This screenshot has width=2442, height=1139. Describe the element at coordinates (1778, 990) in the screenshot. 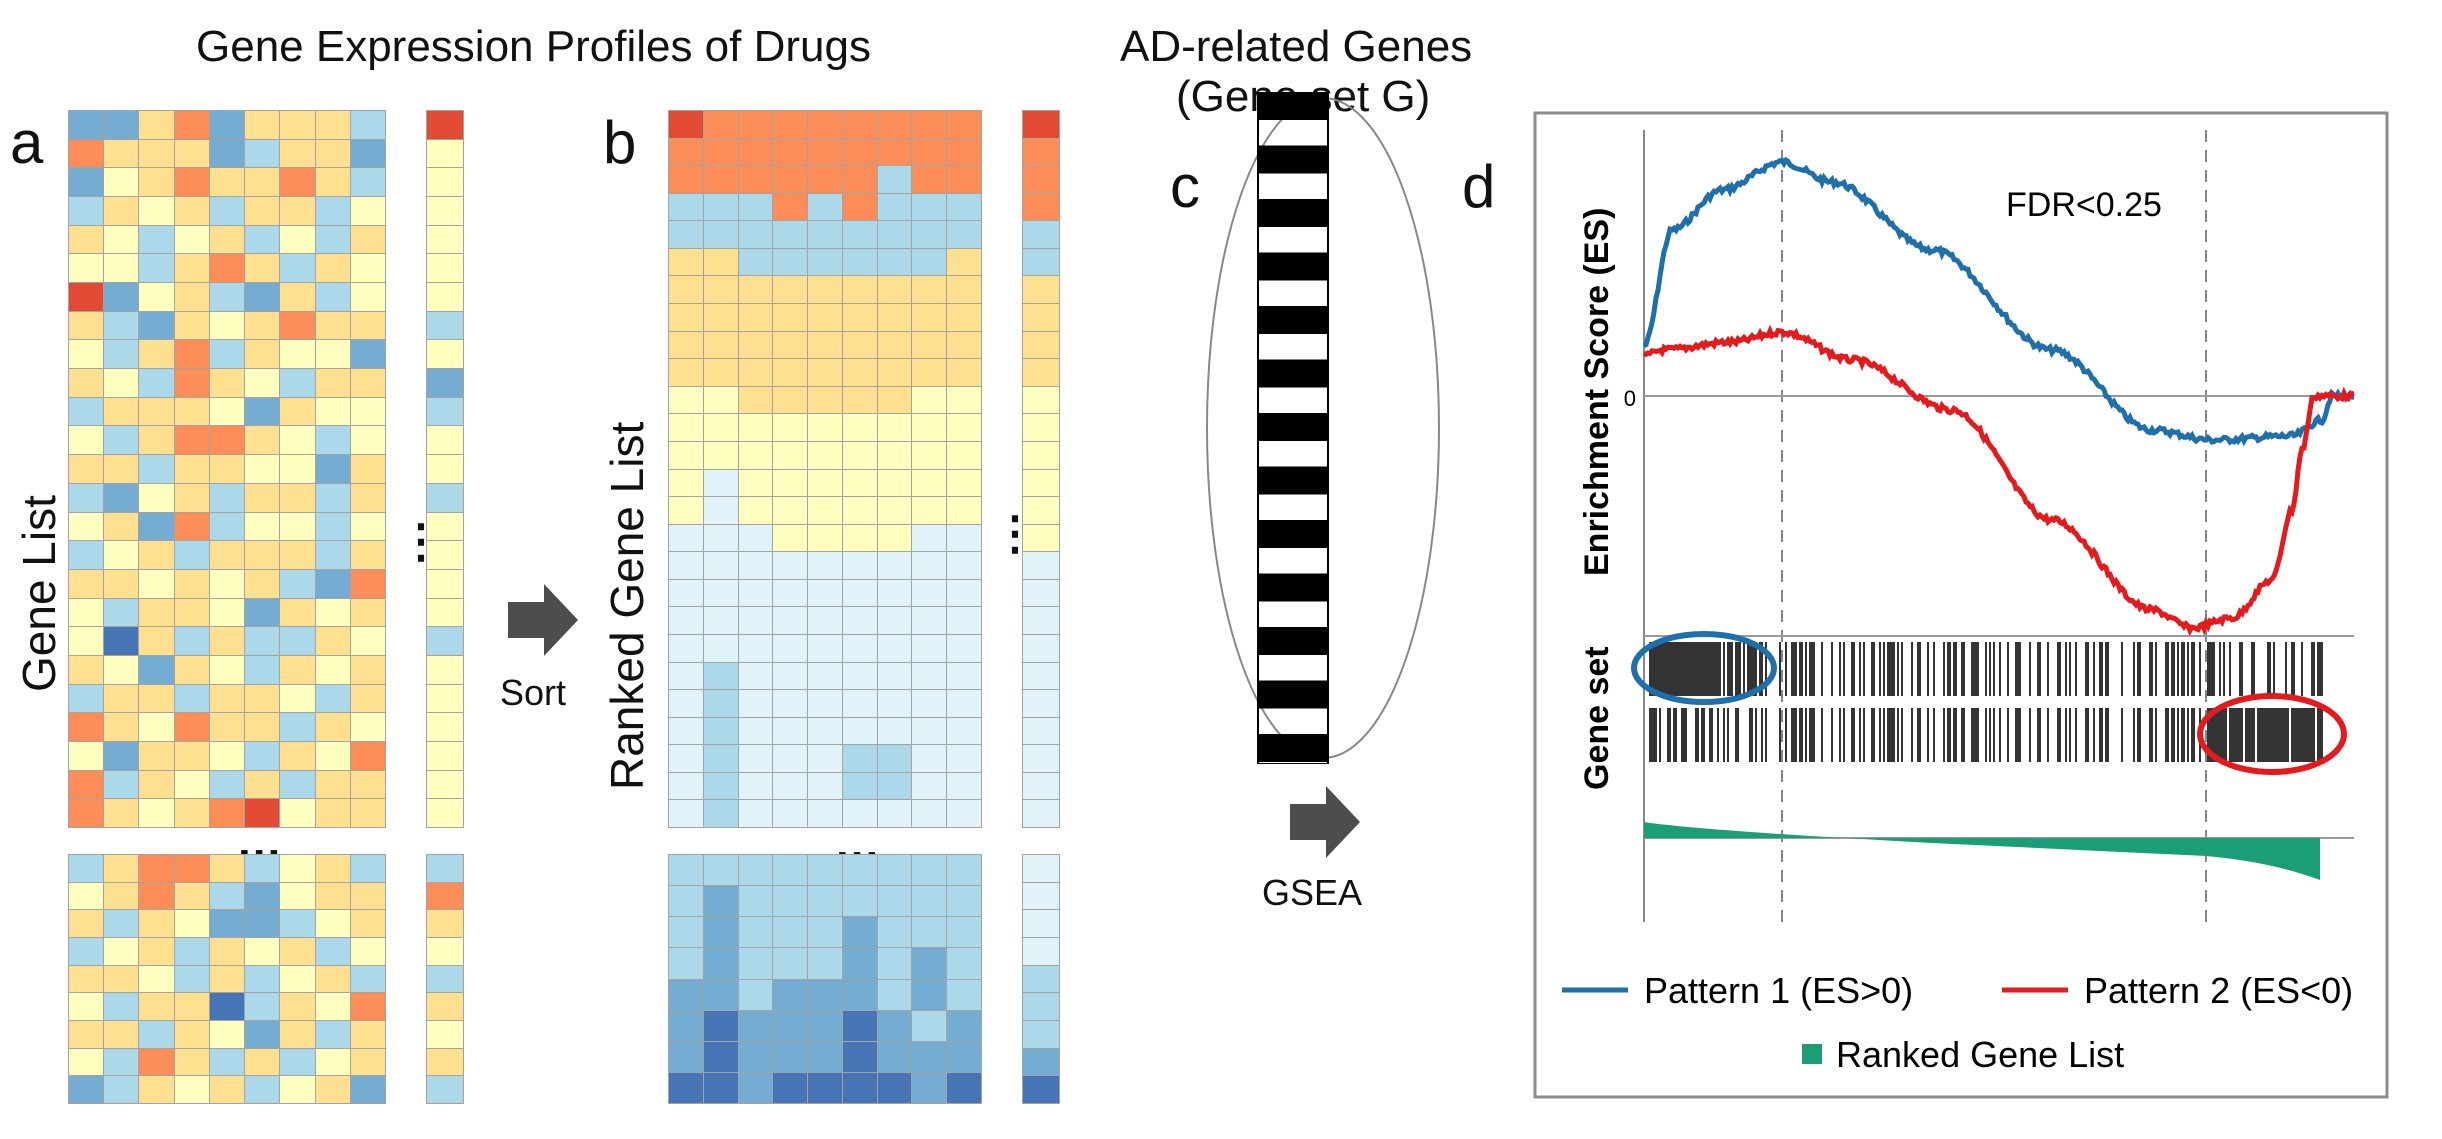

I see `legend-pattern1-label: Pattern 1 (ES>0)` at that location.